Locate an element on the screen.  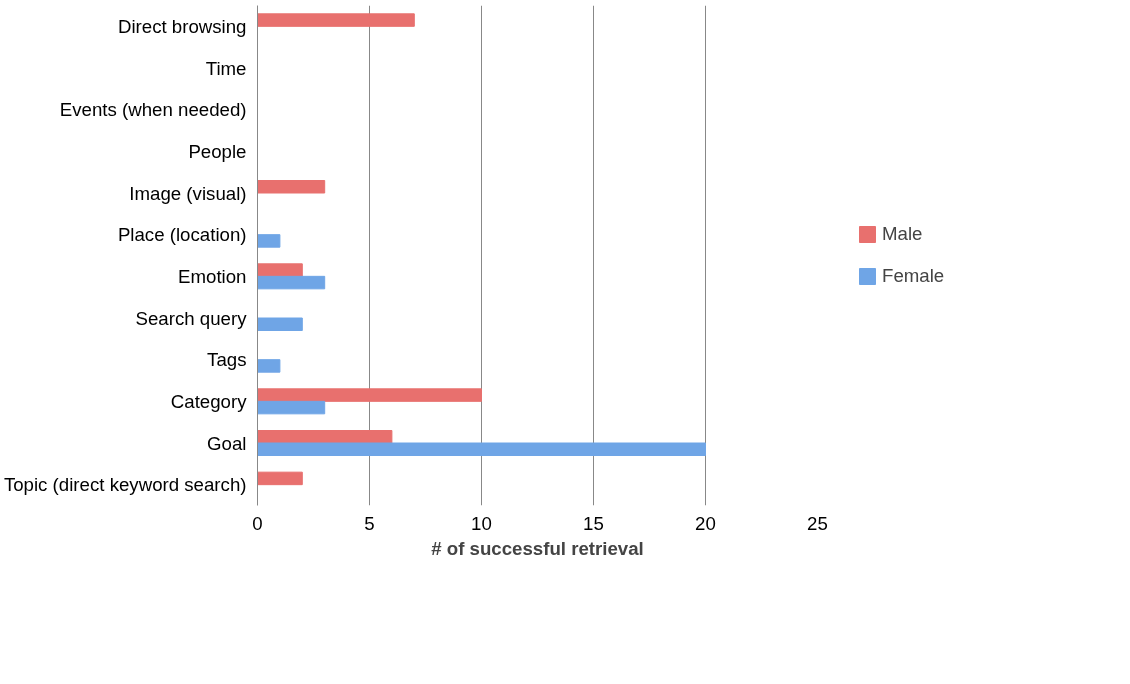
x-tick-label: 0 is located at coordinates (257, 523).